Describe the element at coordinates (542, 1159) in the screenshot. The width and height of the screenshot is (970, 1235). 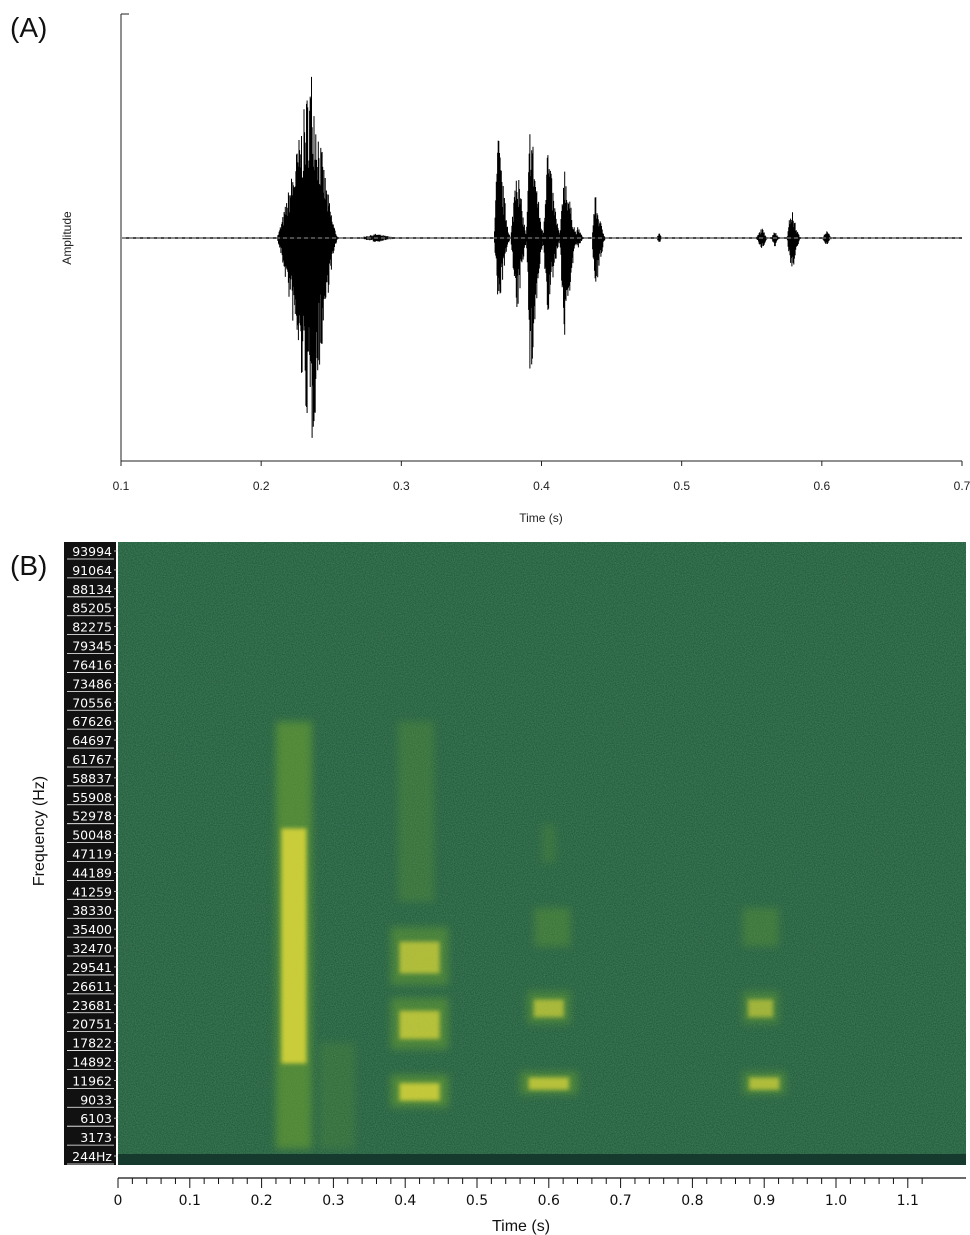
I see `spectrogram-low-band` at that location.